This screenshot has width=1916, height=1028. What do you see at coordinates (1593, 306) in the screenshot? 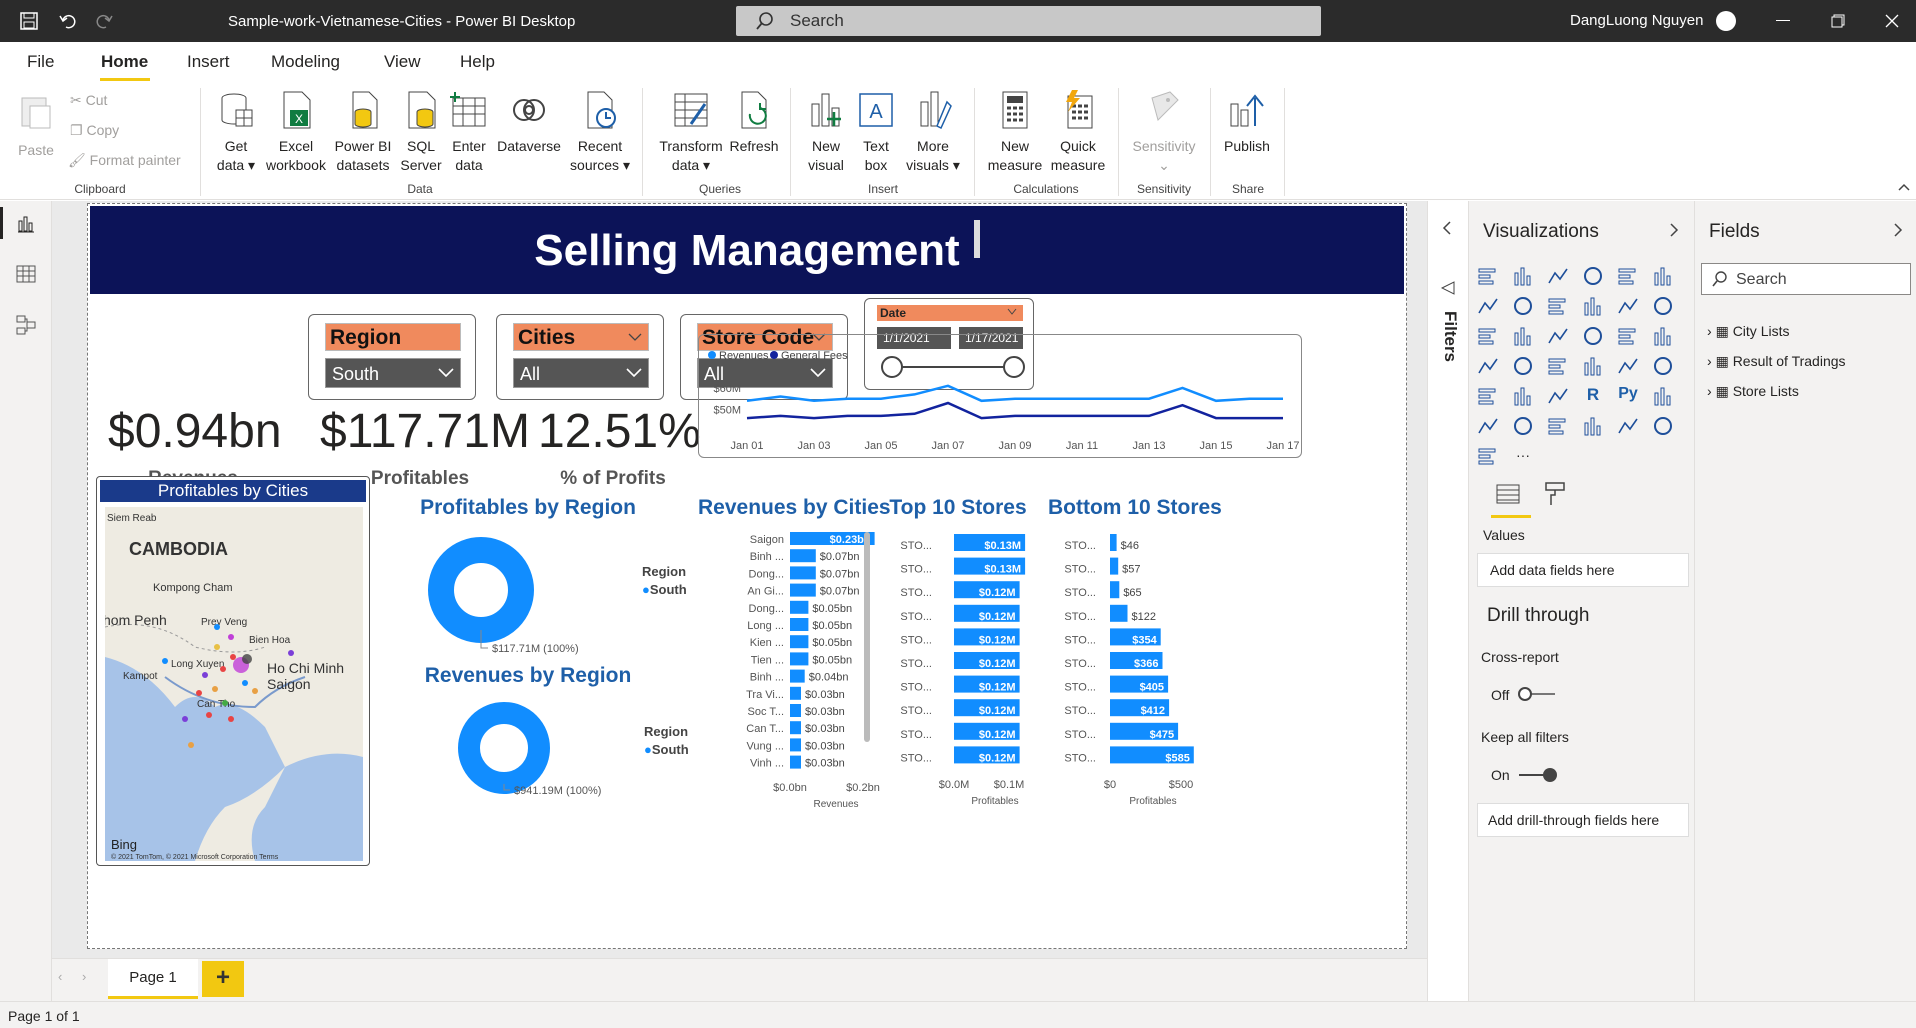
I see `line-column-visual-icon` at bounding box center [1593, 306].